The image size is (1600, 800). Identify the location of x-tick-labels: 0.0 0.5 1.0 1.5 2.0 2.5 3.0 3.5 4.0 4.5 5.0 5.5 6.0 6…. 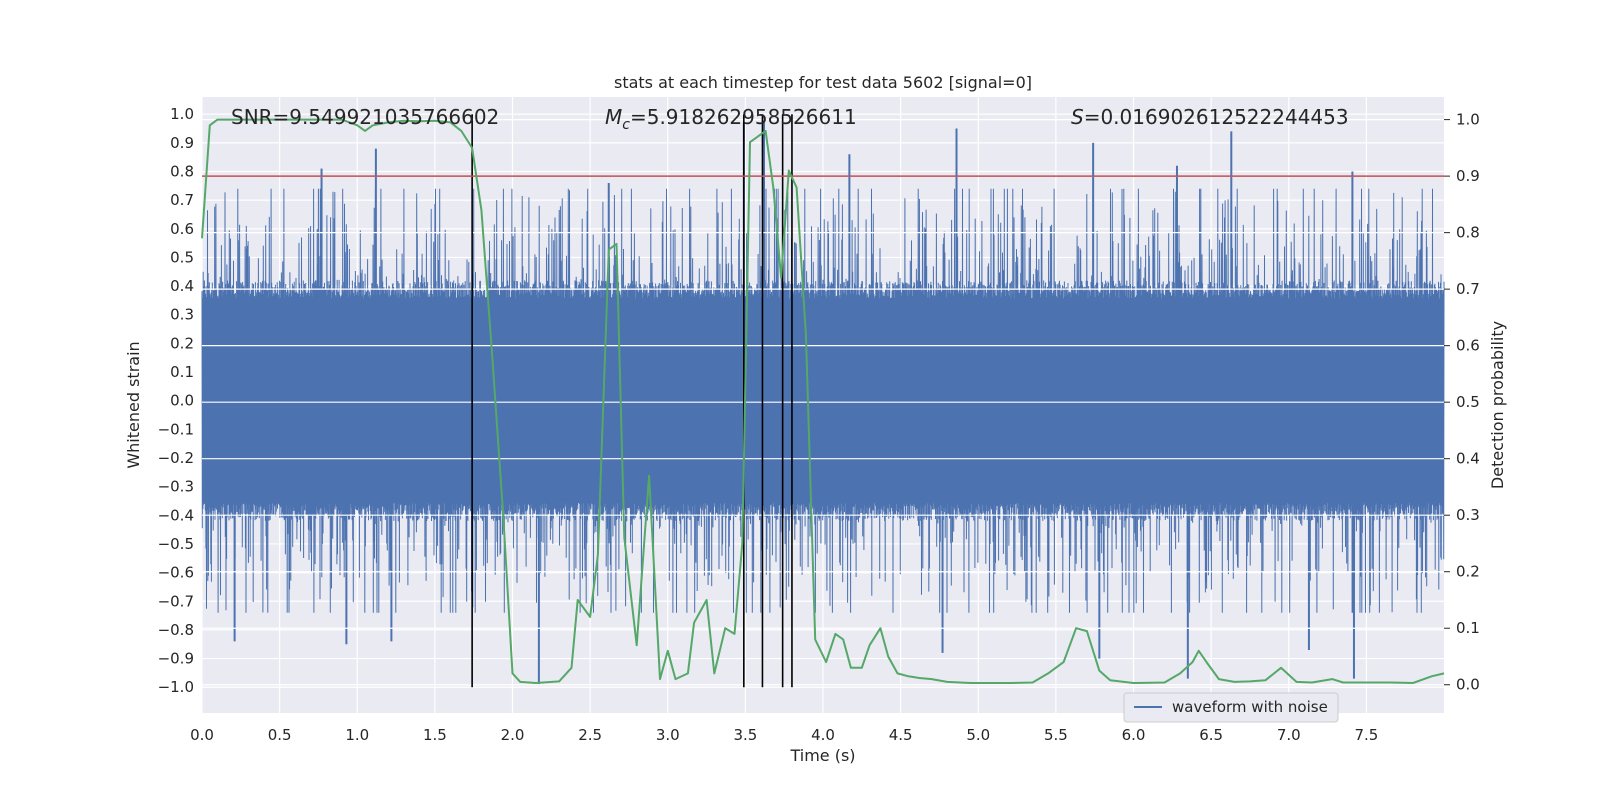
(784, 735).